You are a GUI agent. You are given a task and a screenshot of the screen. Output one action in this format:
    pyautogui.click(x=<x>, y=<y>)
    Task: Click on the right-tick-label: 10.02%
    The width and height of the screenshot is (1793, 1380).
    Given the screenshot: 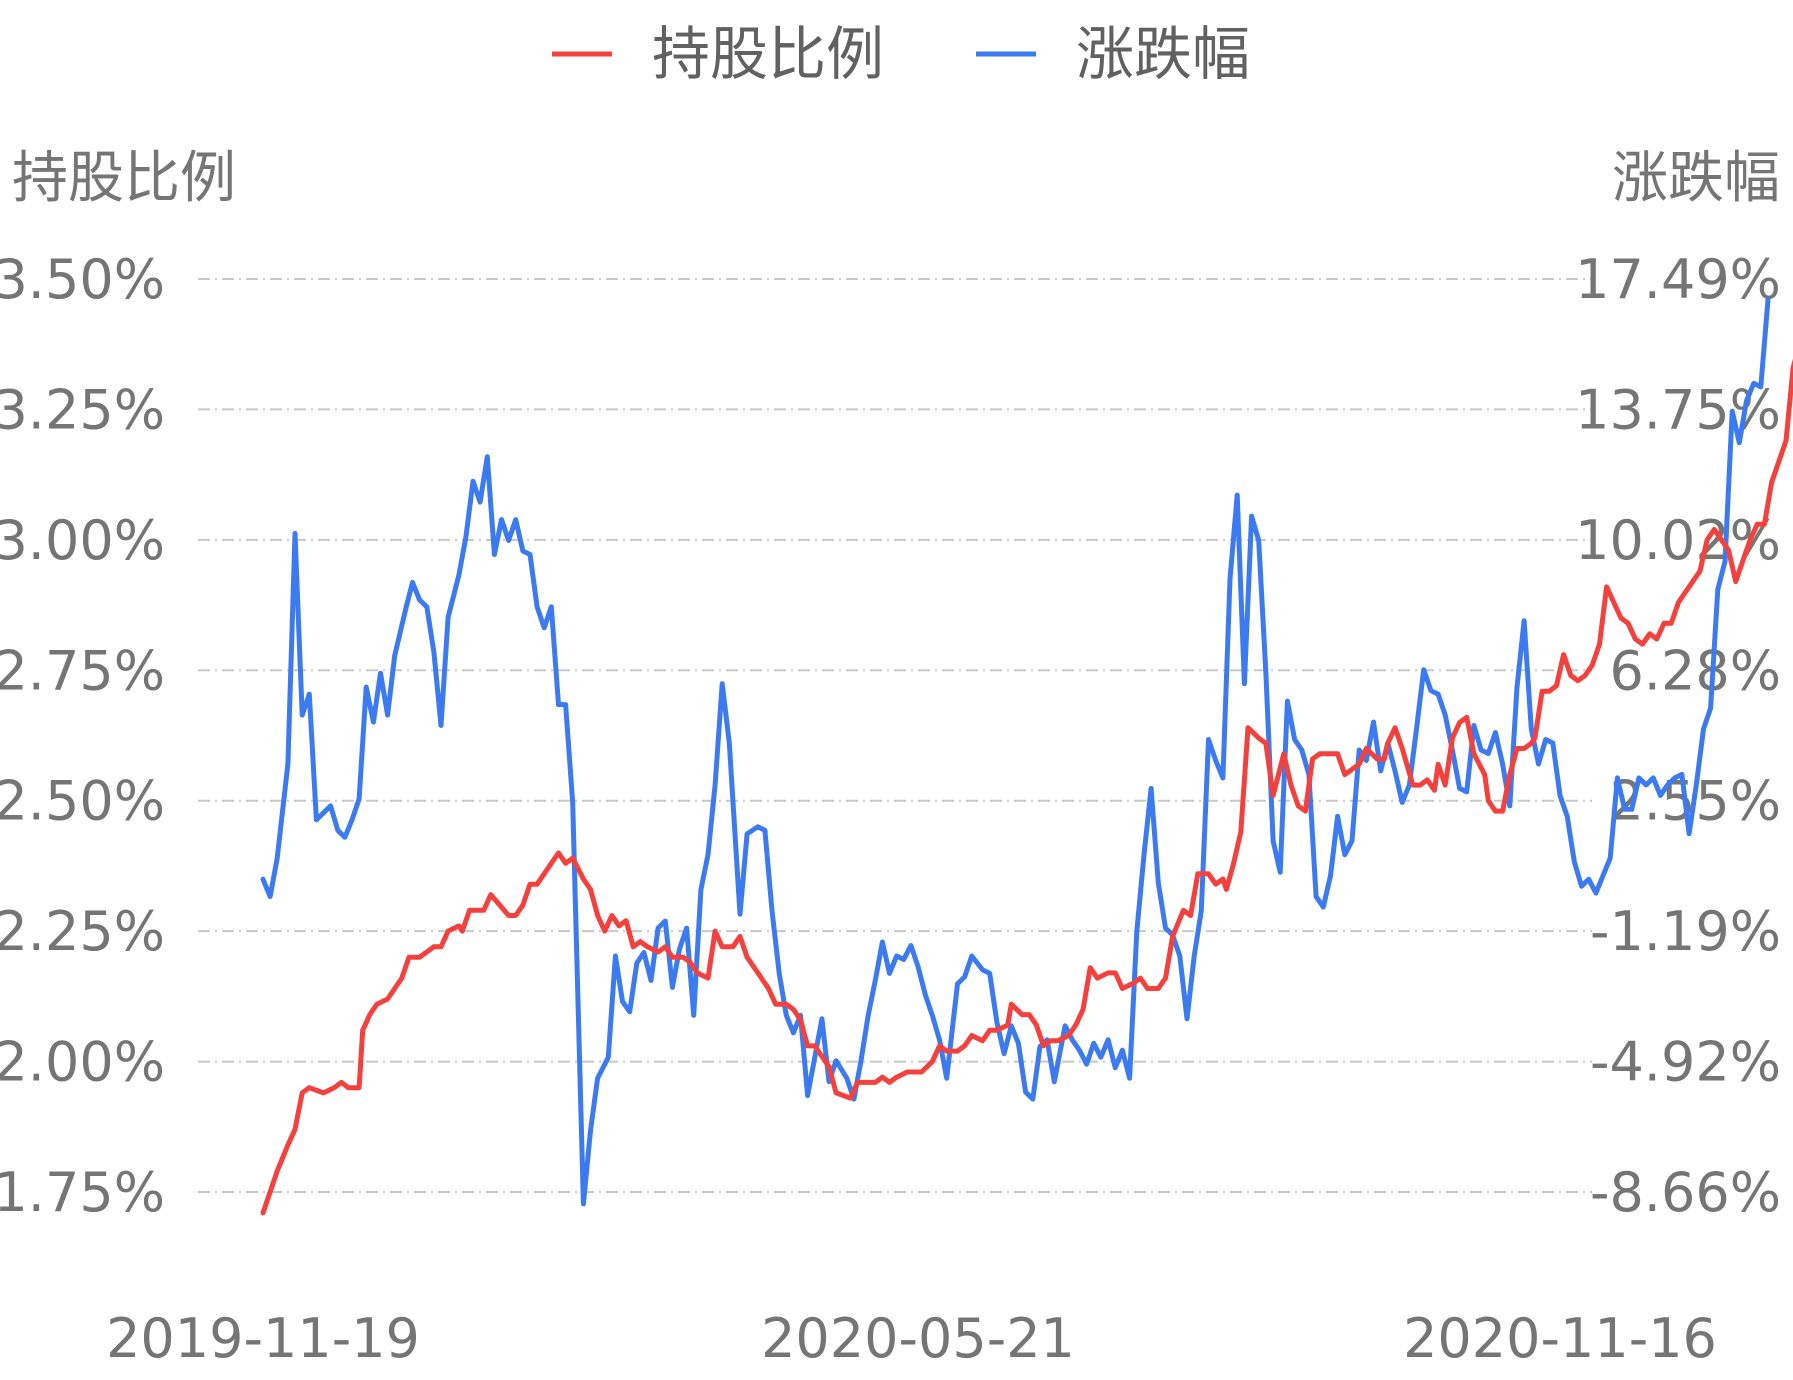 What is the action you would take?
    pyautogui.click(x=1678, y=540)
    